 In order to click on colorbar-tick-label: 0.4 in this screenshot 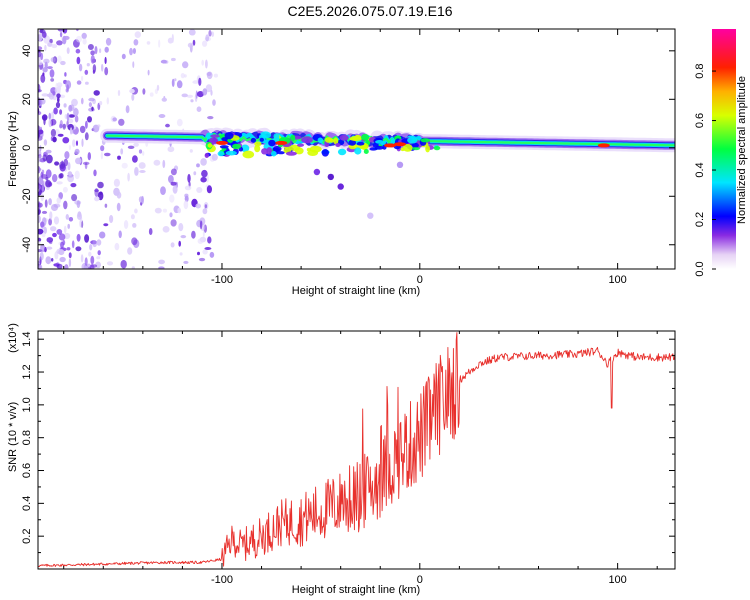, I will do `click(700, 169)`.